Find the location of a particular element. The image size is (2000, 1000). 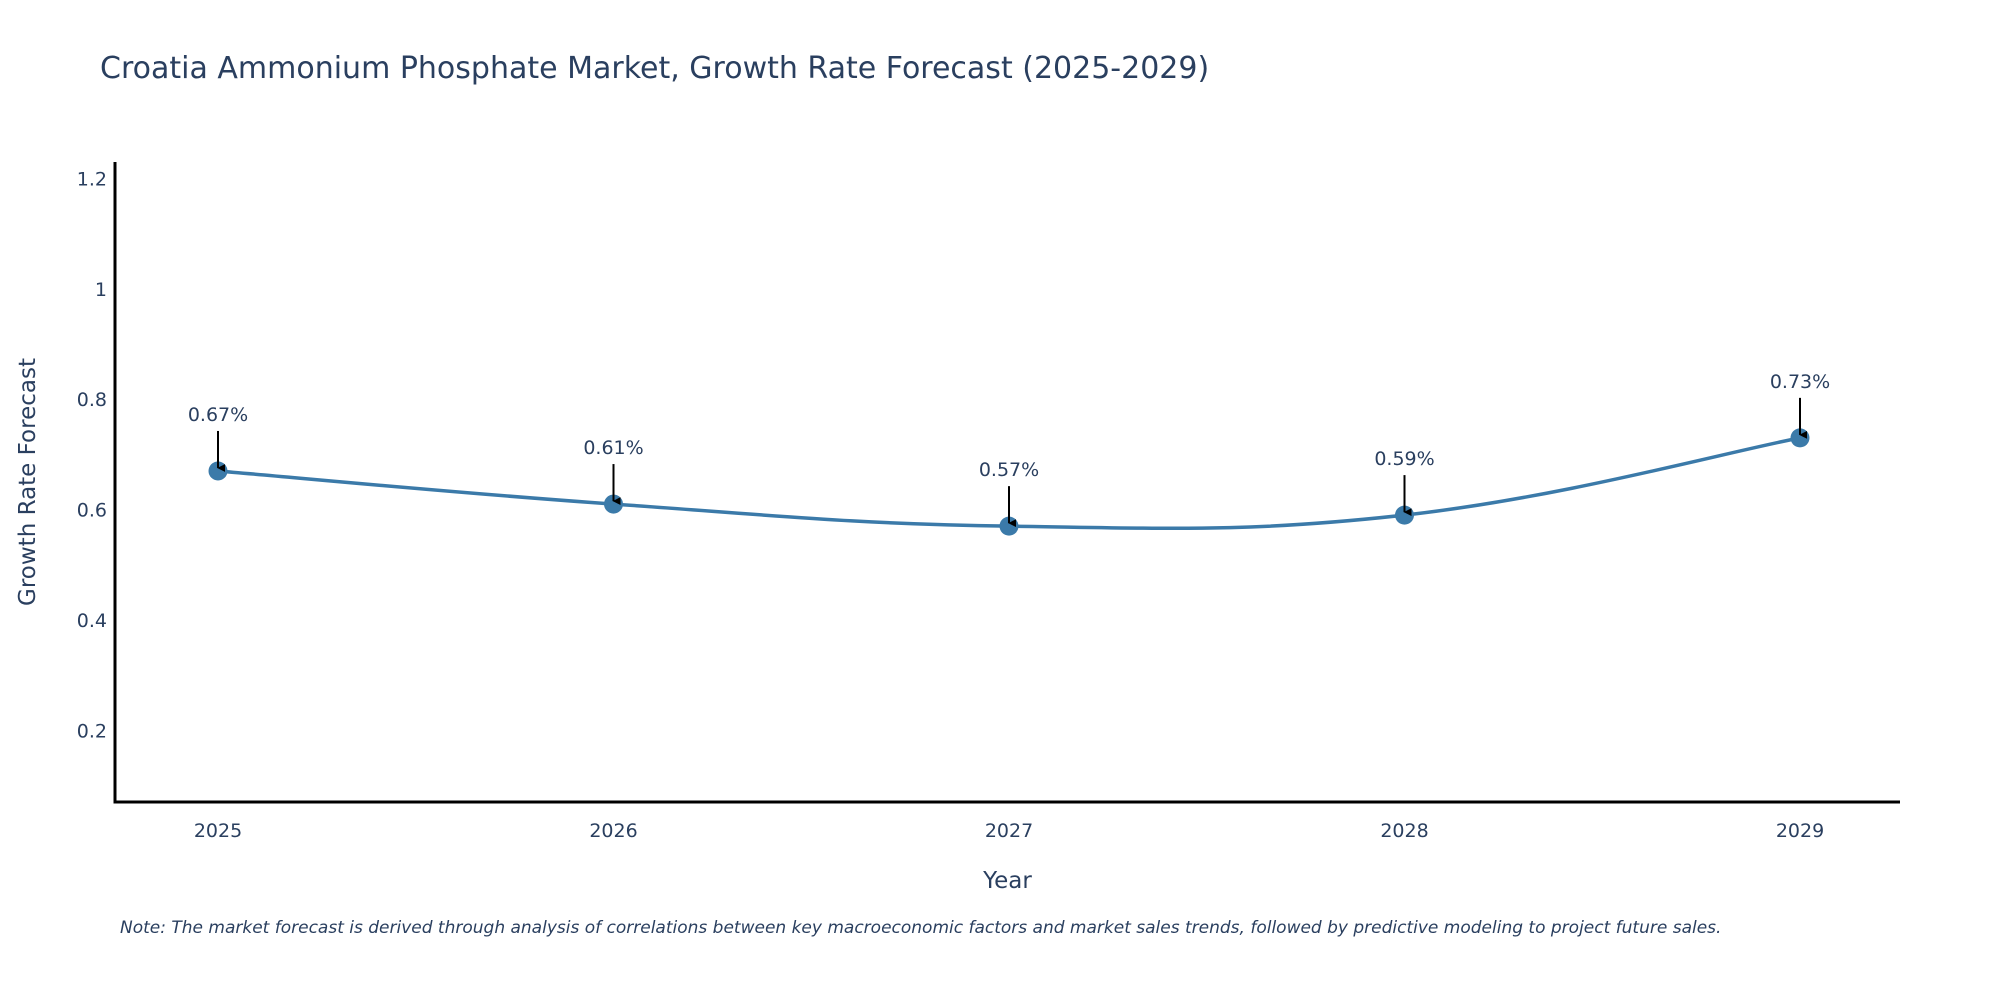

x-tick-label: 2027 is located at coordinates (1009, 831).